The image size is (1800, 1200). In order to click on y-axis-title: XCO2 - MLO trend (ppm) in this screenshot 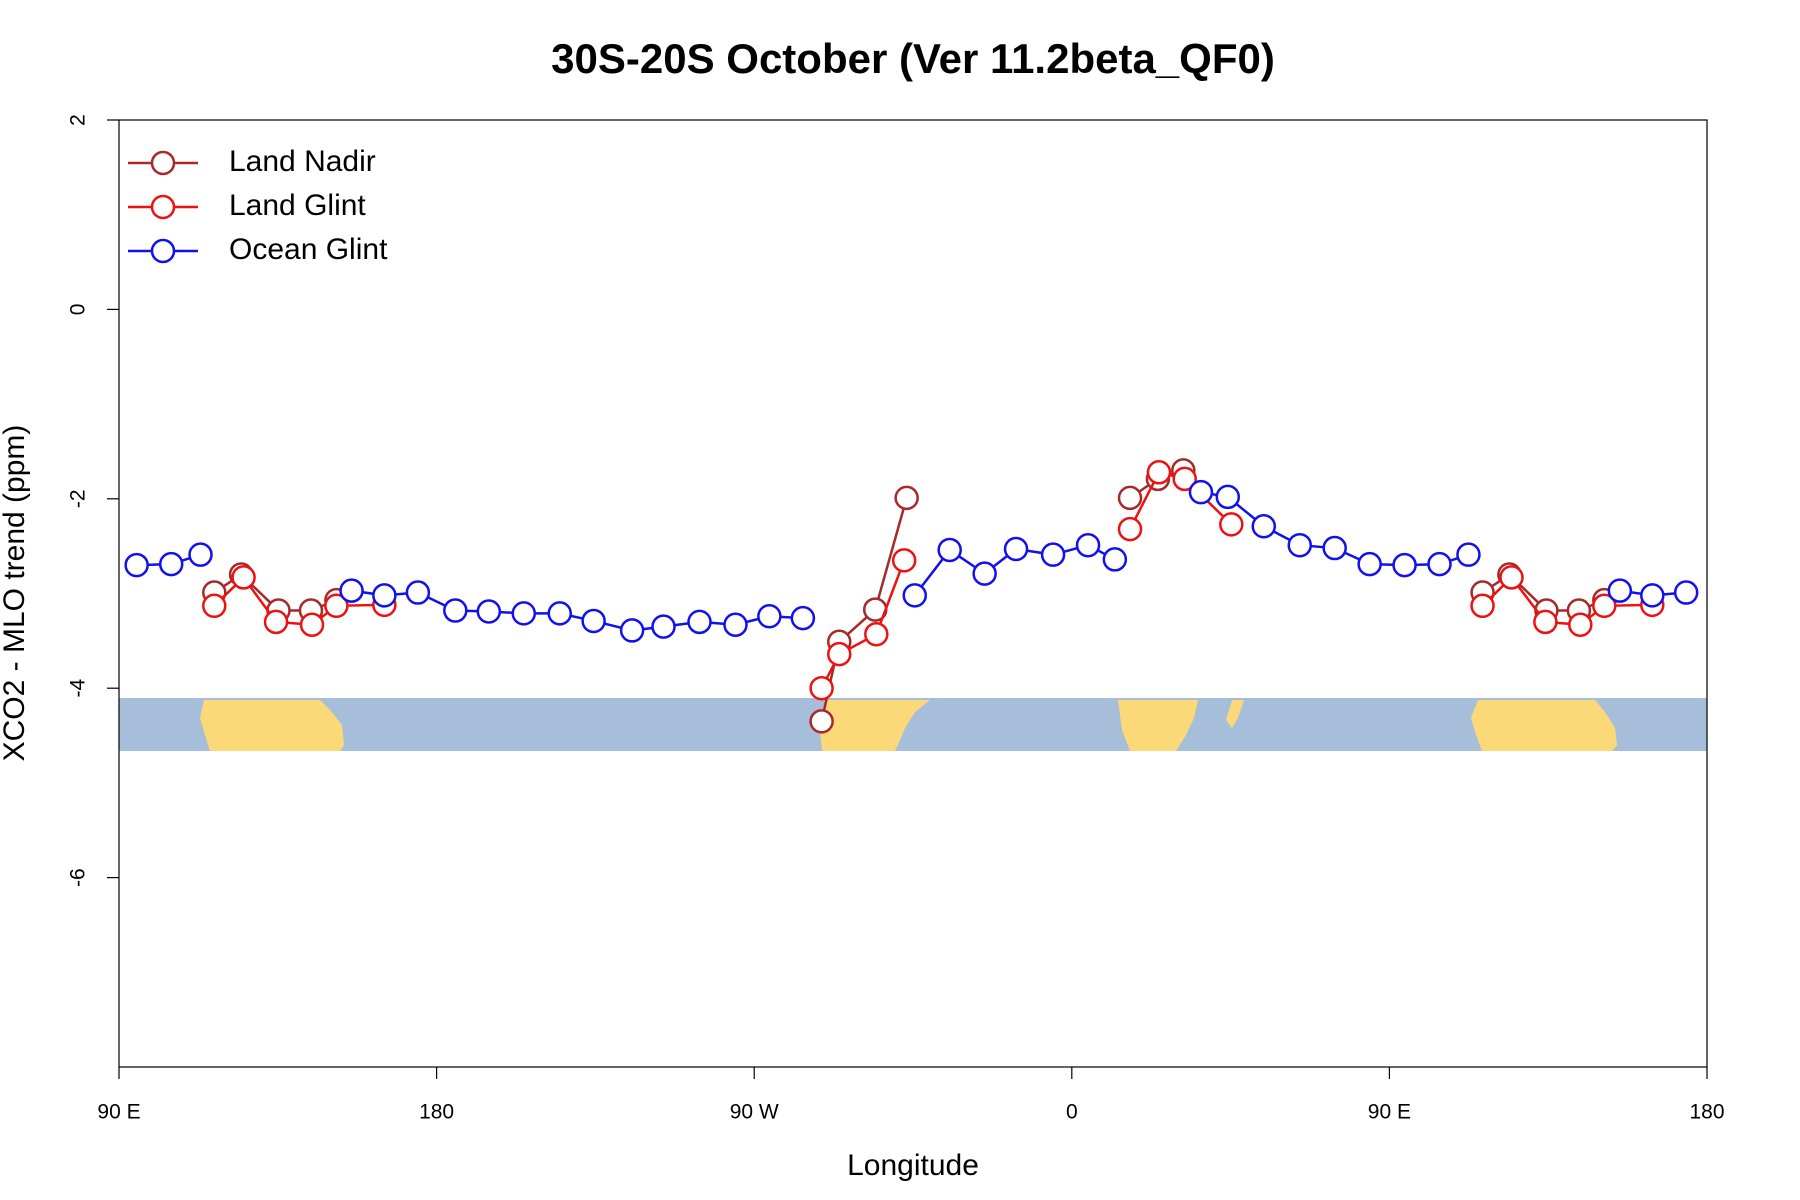, I will do `click(15, 593)`.